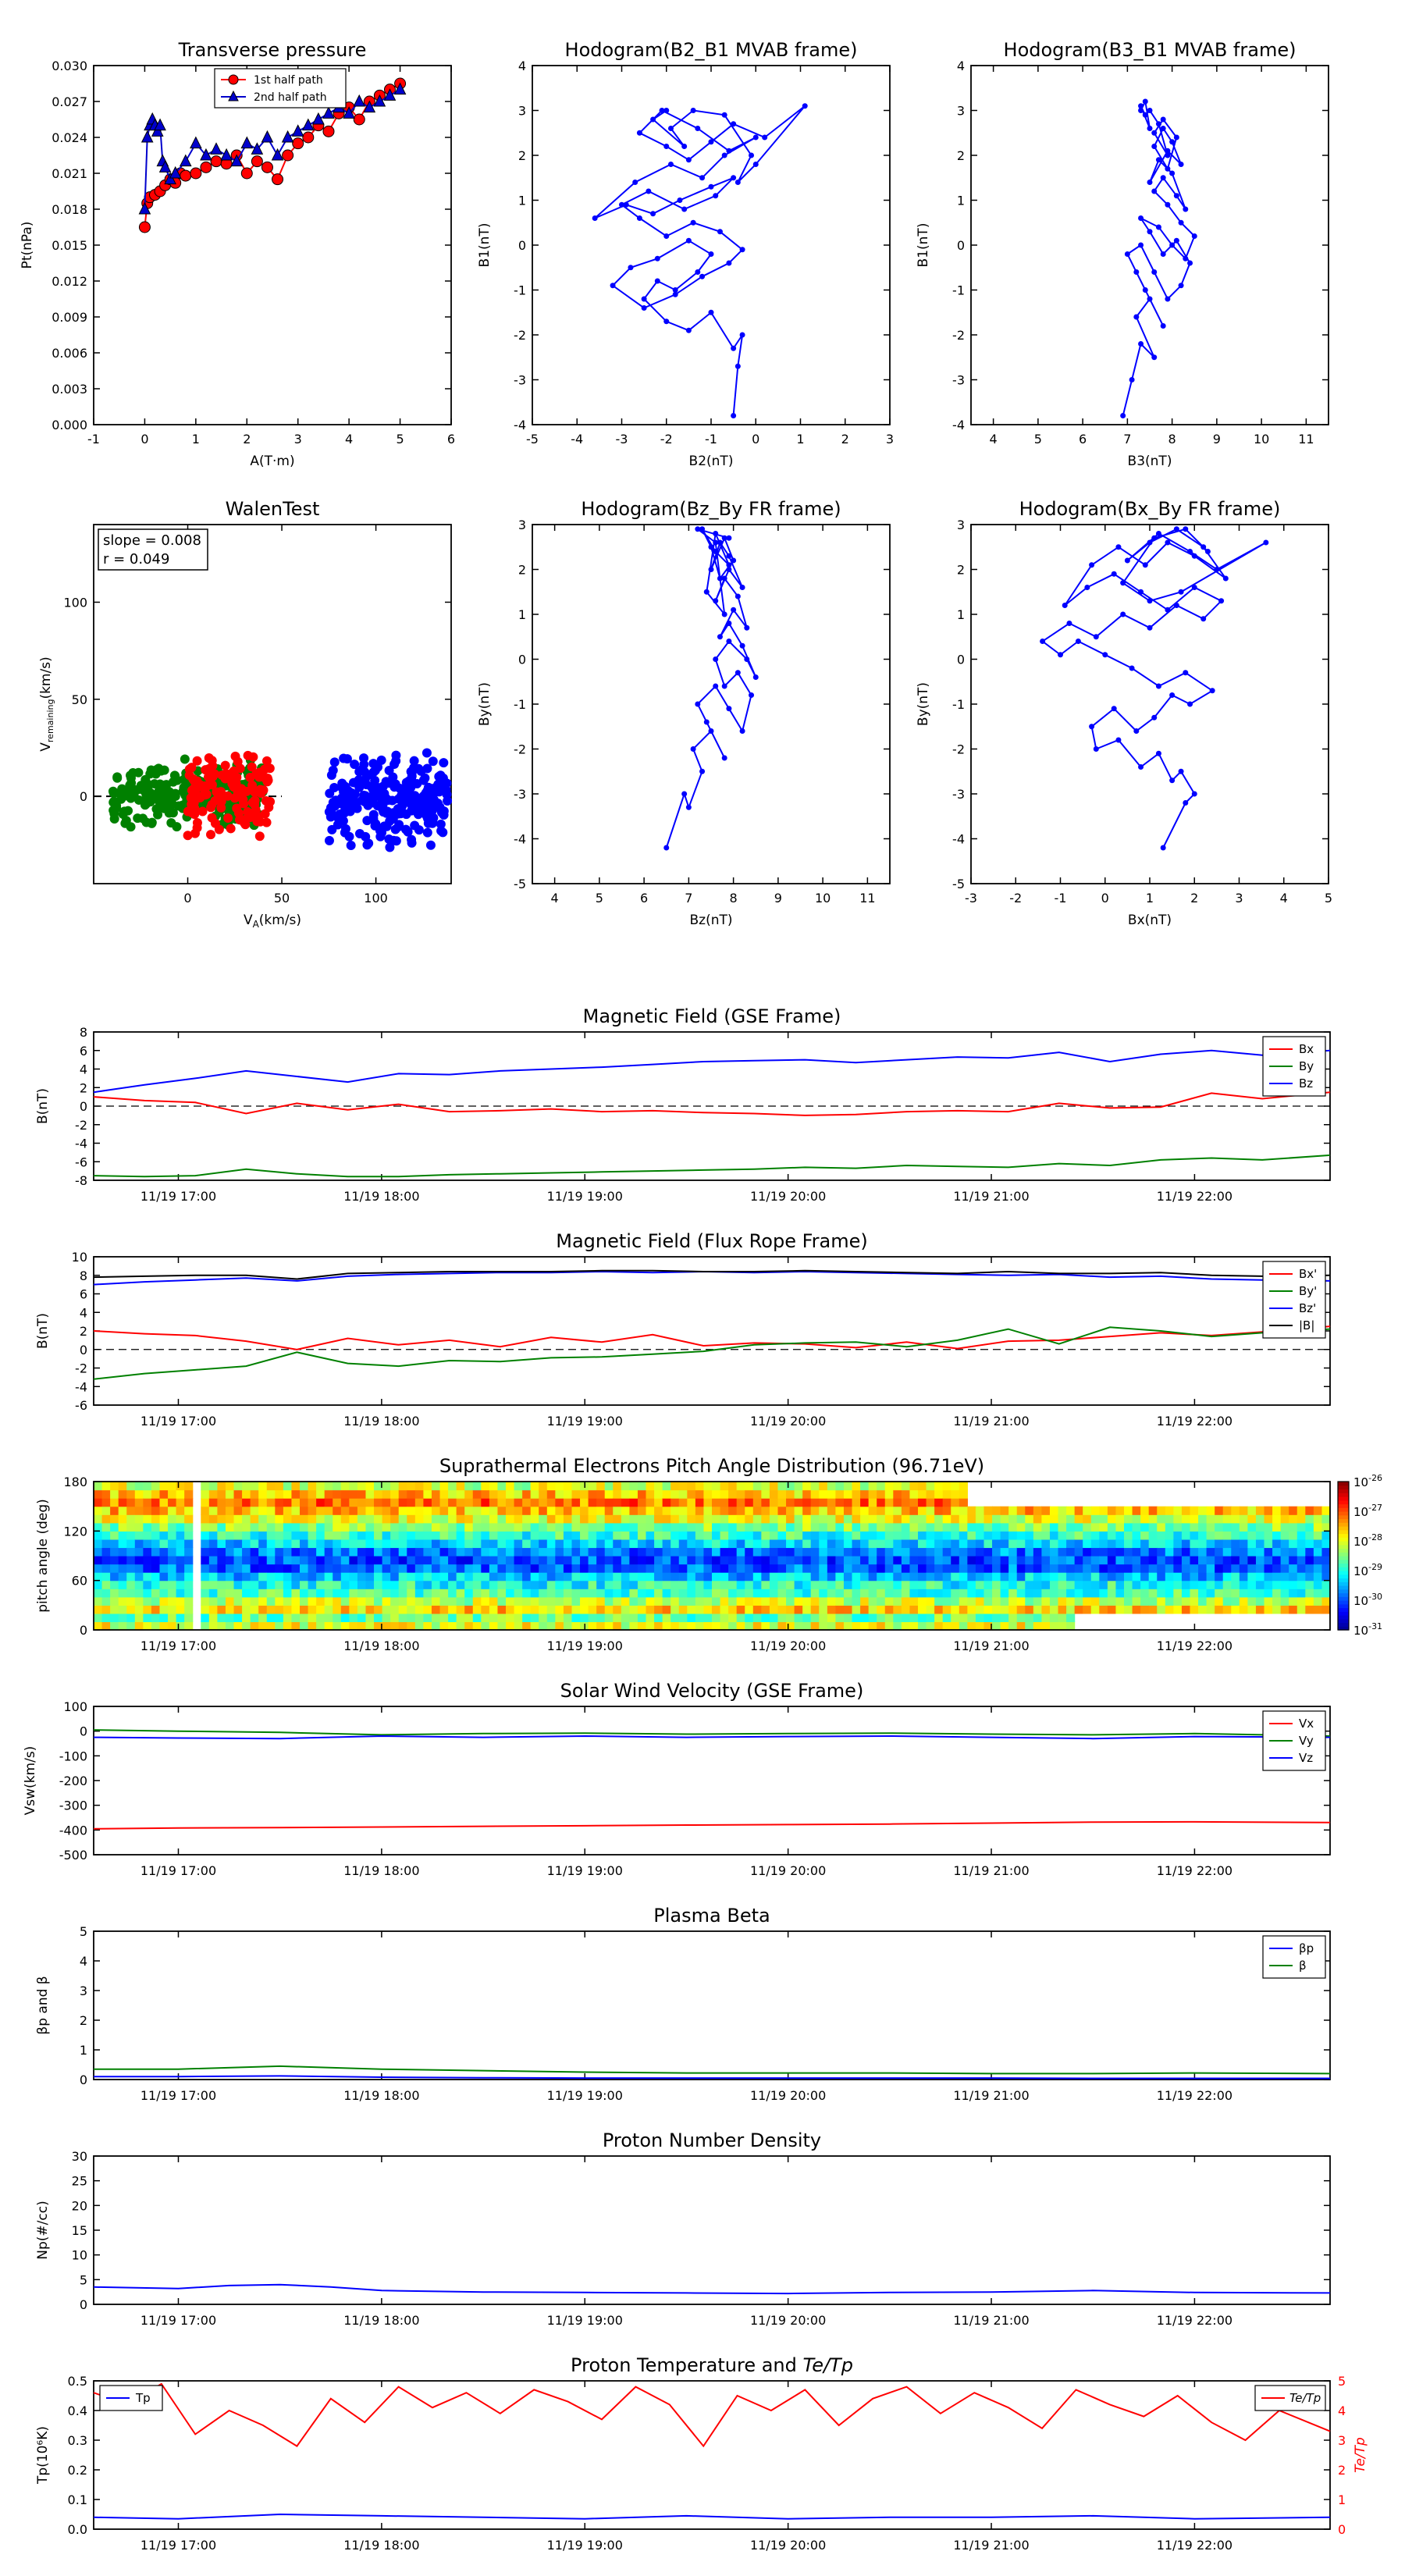 This screenshot has height=2576, width=1405. I want to click on y-tick-label: -6, so click(81, 1405).